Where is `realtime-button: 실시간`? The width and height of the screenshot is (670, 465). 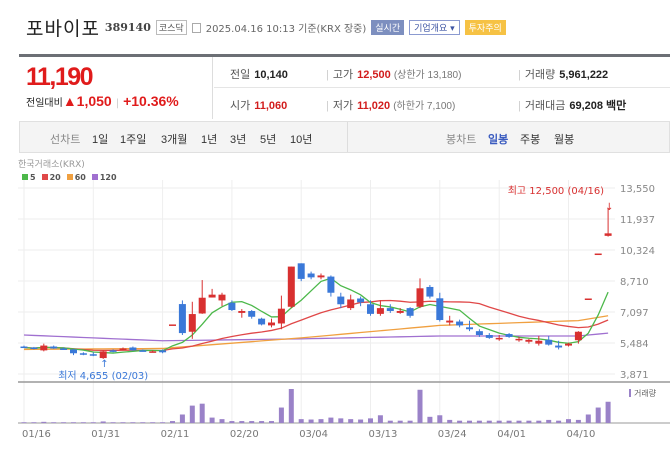 realtime-button: 실시간 is located at coordinates (388, 27).